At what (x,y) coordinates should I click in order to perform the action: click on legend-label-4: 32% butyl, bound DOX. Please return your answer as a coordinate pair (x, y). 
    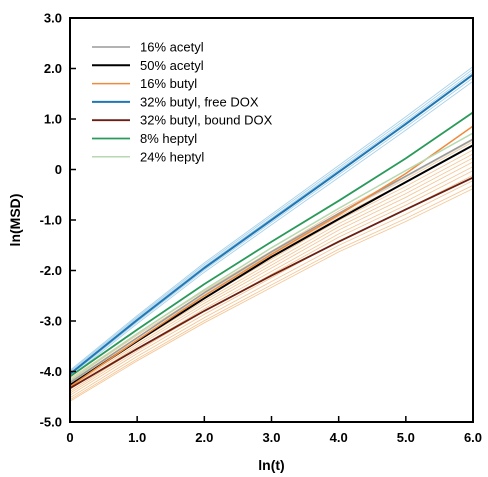
    Looking at the image, I should click on (206, 120).